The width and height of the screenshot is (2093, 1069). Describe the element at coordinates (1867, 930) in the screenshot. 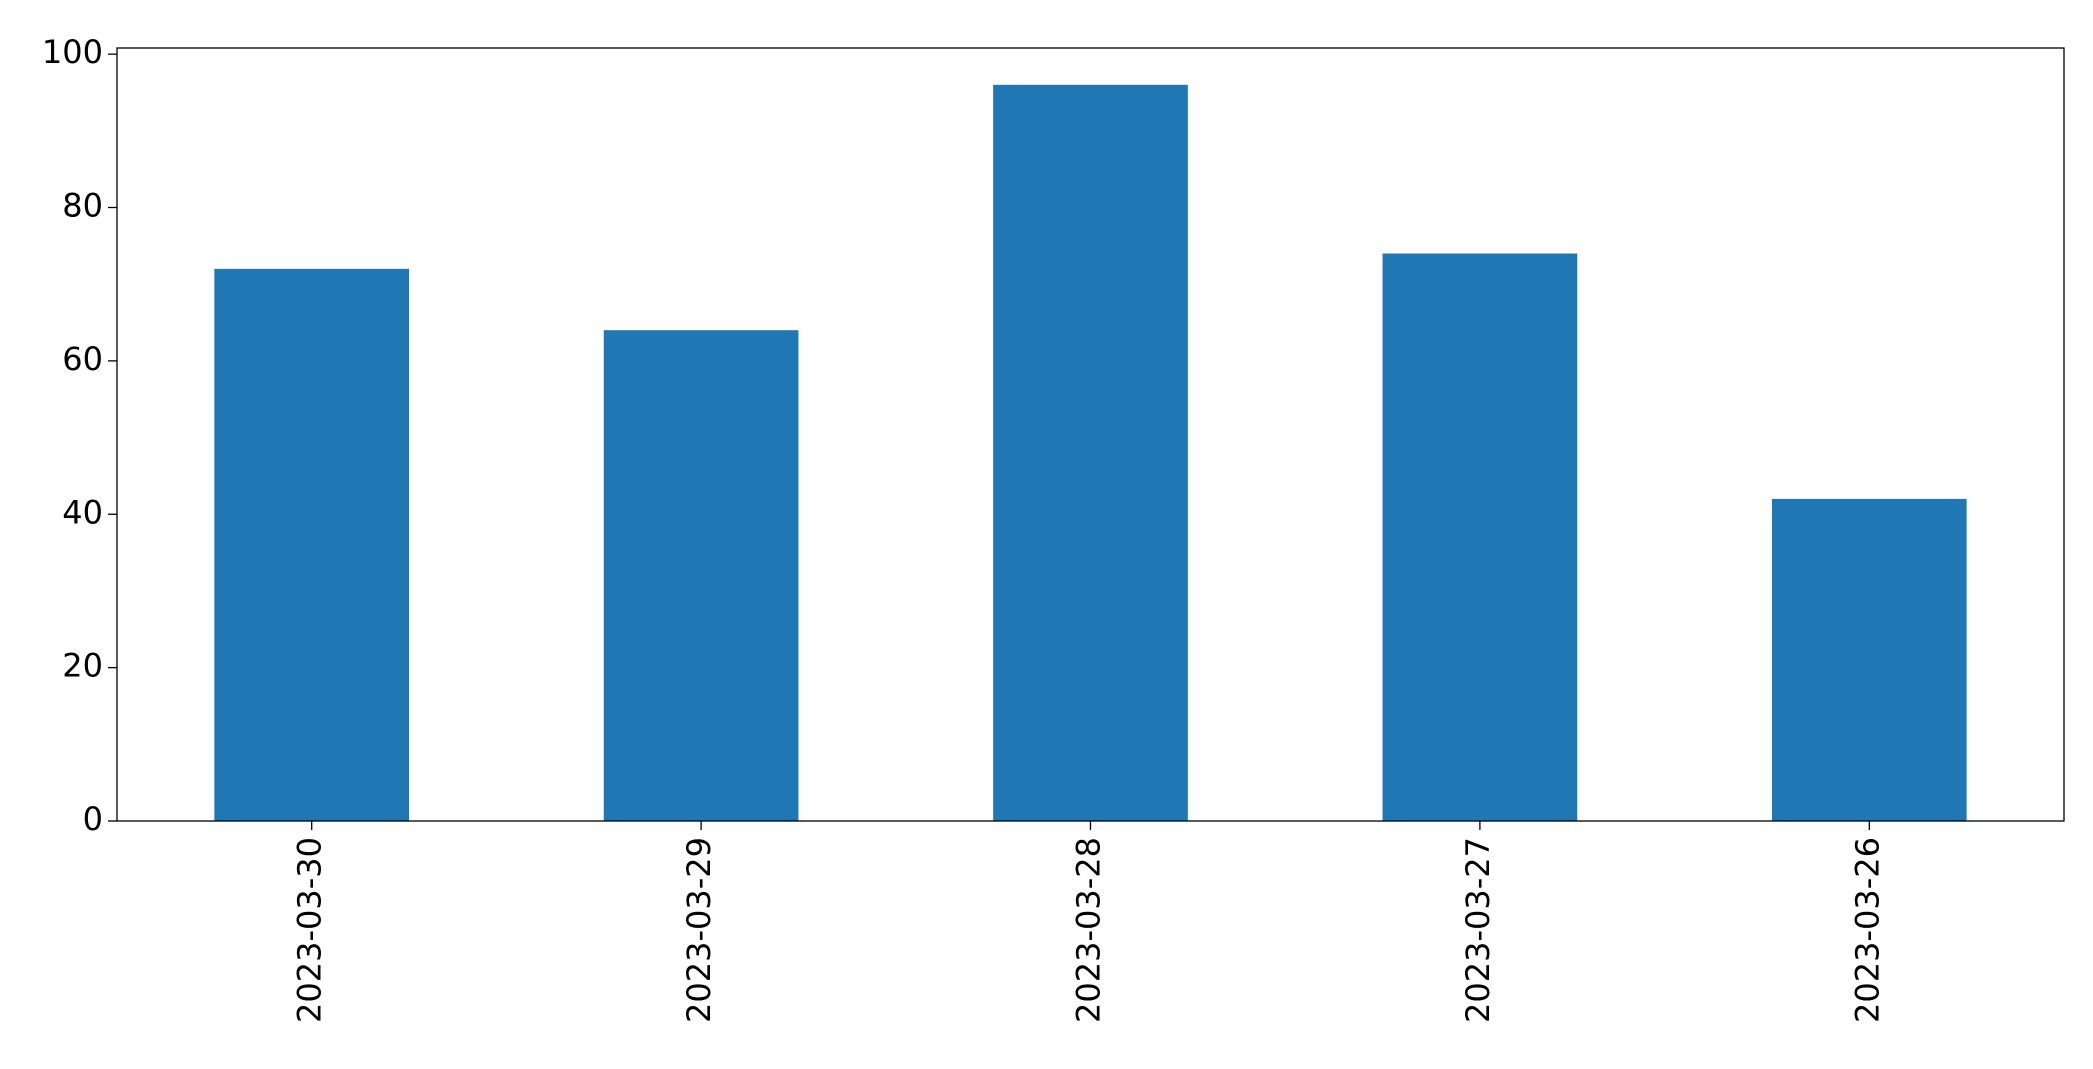

I see `x-tick-label: 2023-03-26` at that location.